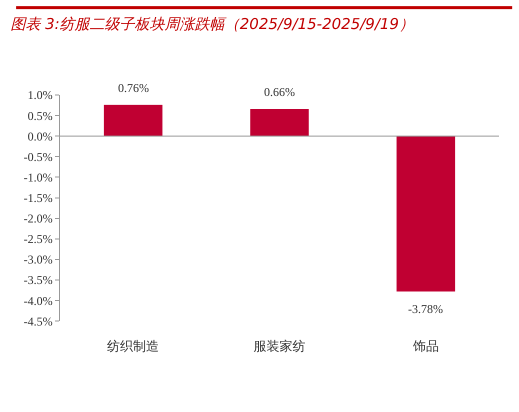  I want to click on y-tick-label: -0.5%, so click(38, 157).